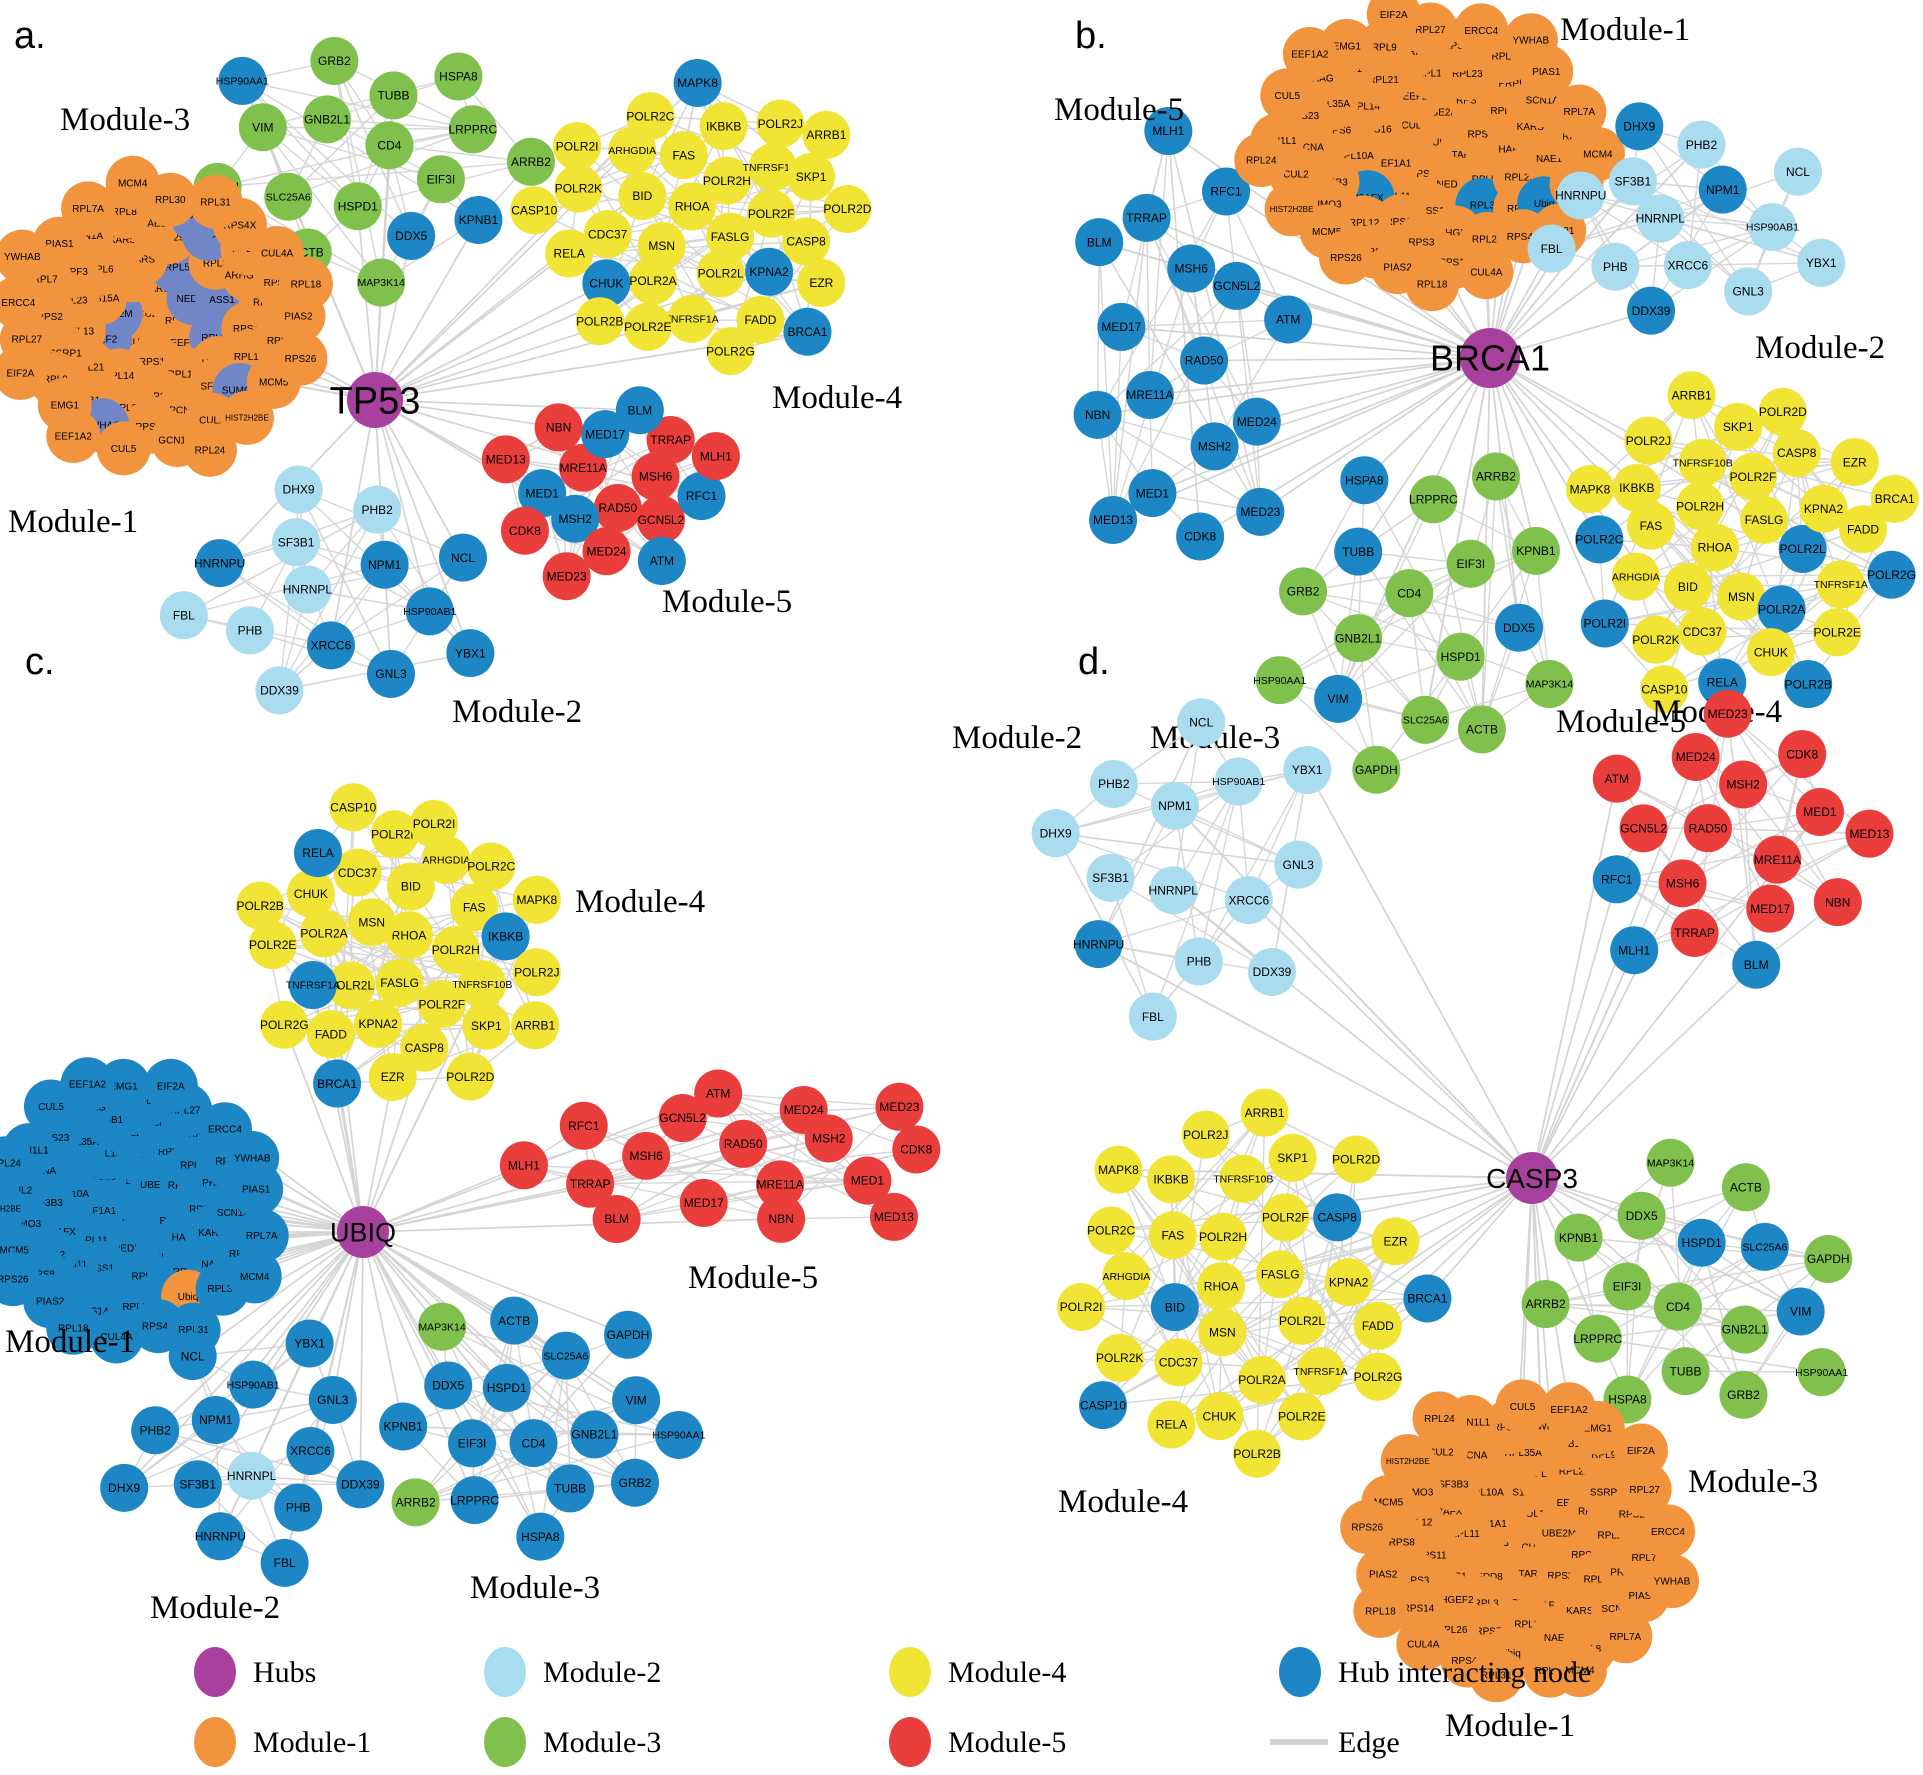  What do you see at coordinates (1595, 1580) in the screenshot?
I see `gene-label: RPL6` at bounding box center [1595, 1580].